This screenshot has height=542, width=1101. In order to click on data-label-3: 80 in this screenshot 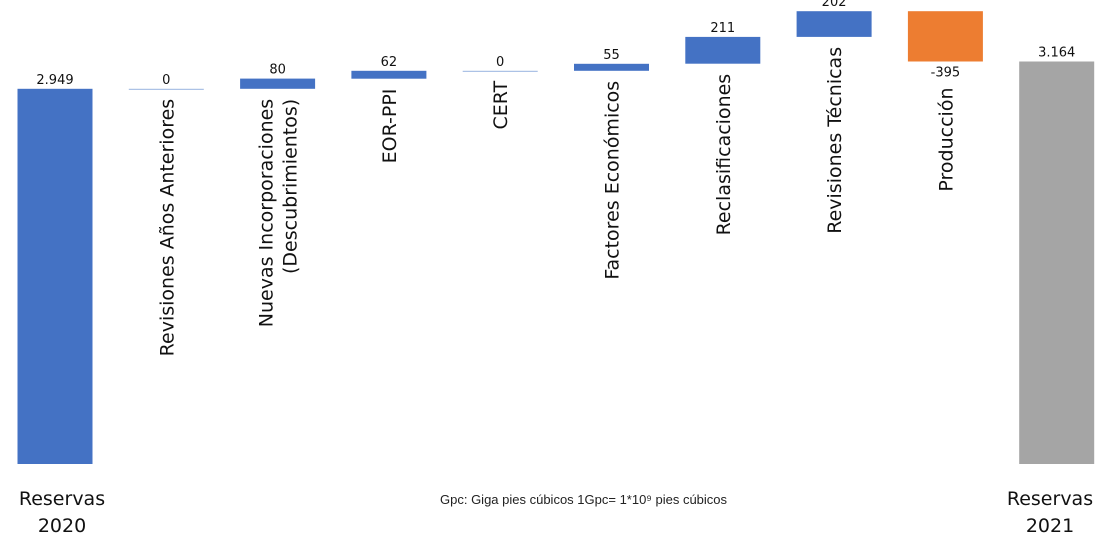, I will do `click(277, 70)`.